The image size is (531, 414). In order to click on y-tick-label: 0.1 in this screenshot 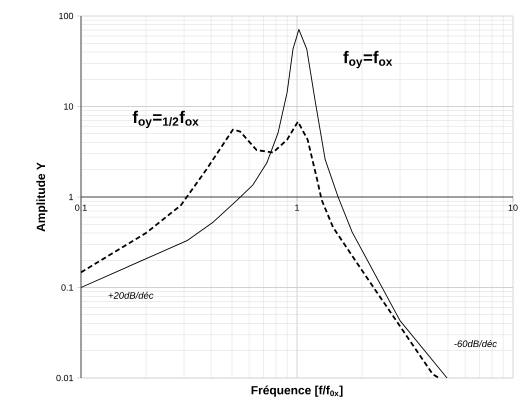, I will do `click(67, 287)`.